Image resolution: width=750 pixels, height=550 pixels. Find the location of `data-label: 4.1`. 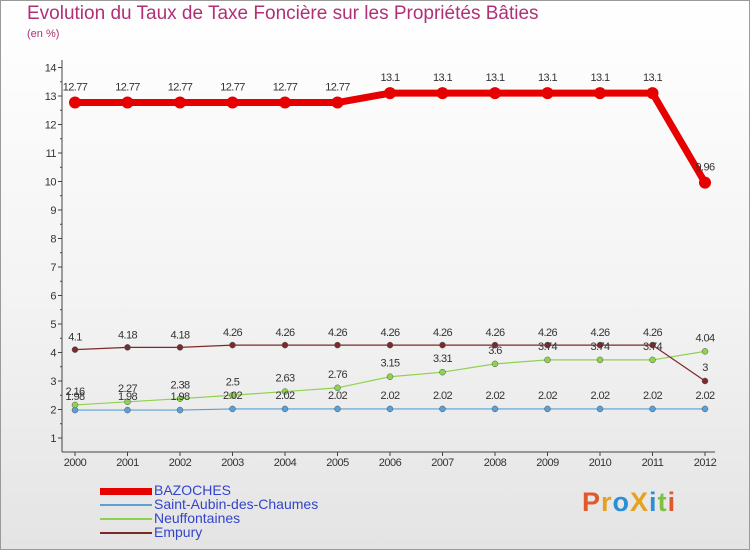

data-label: 4.1 is located at coordinates (75, 338).